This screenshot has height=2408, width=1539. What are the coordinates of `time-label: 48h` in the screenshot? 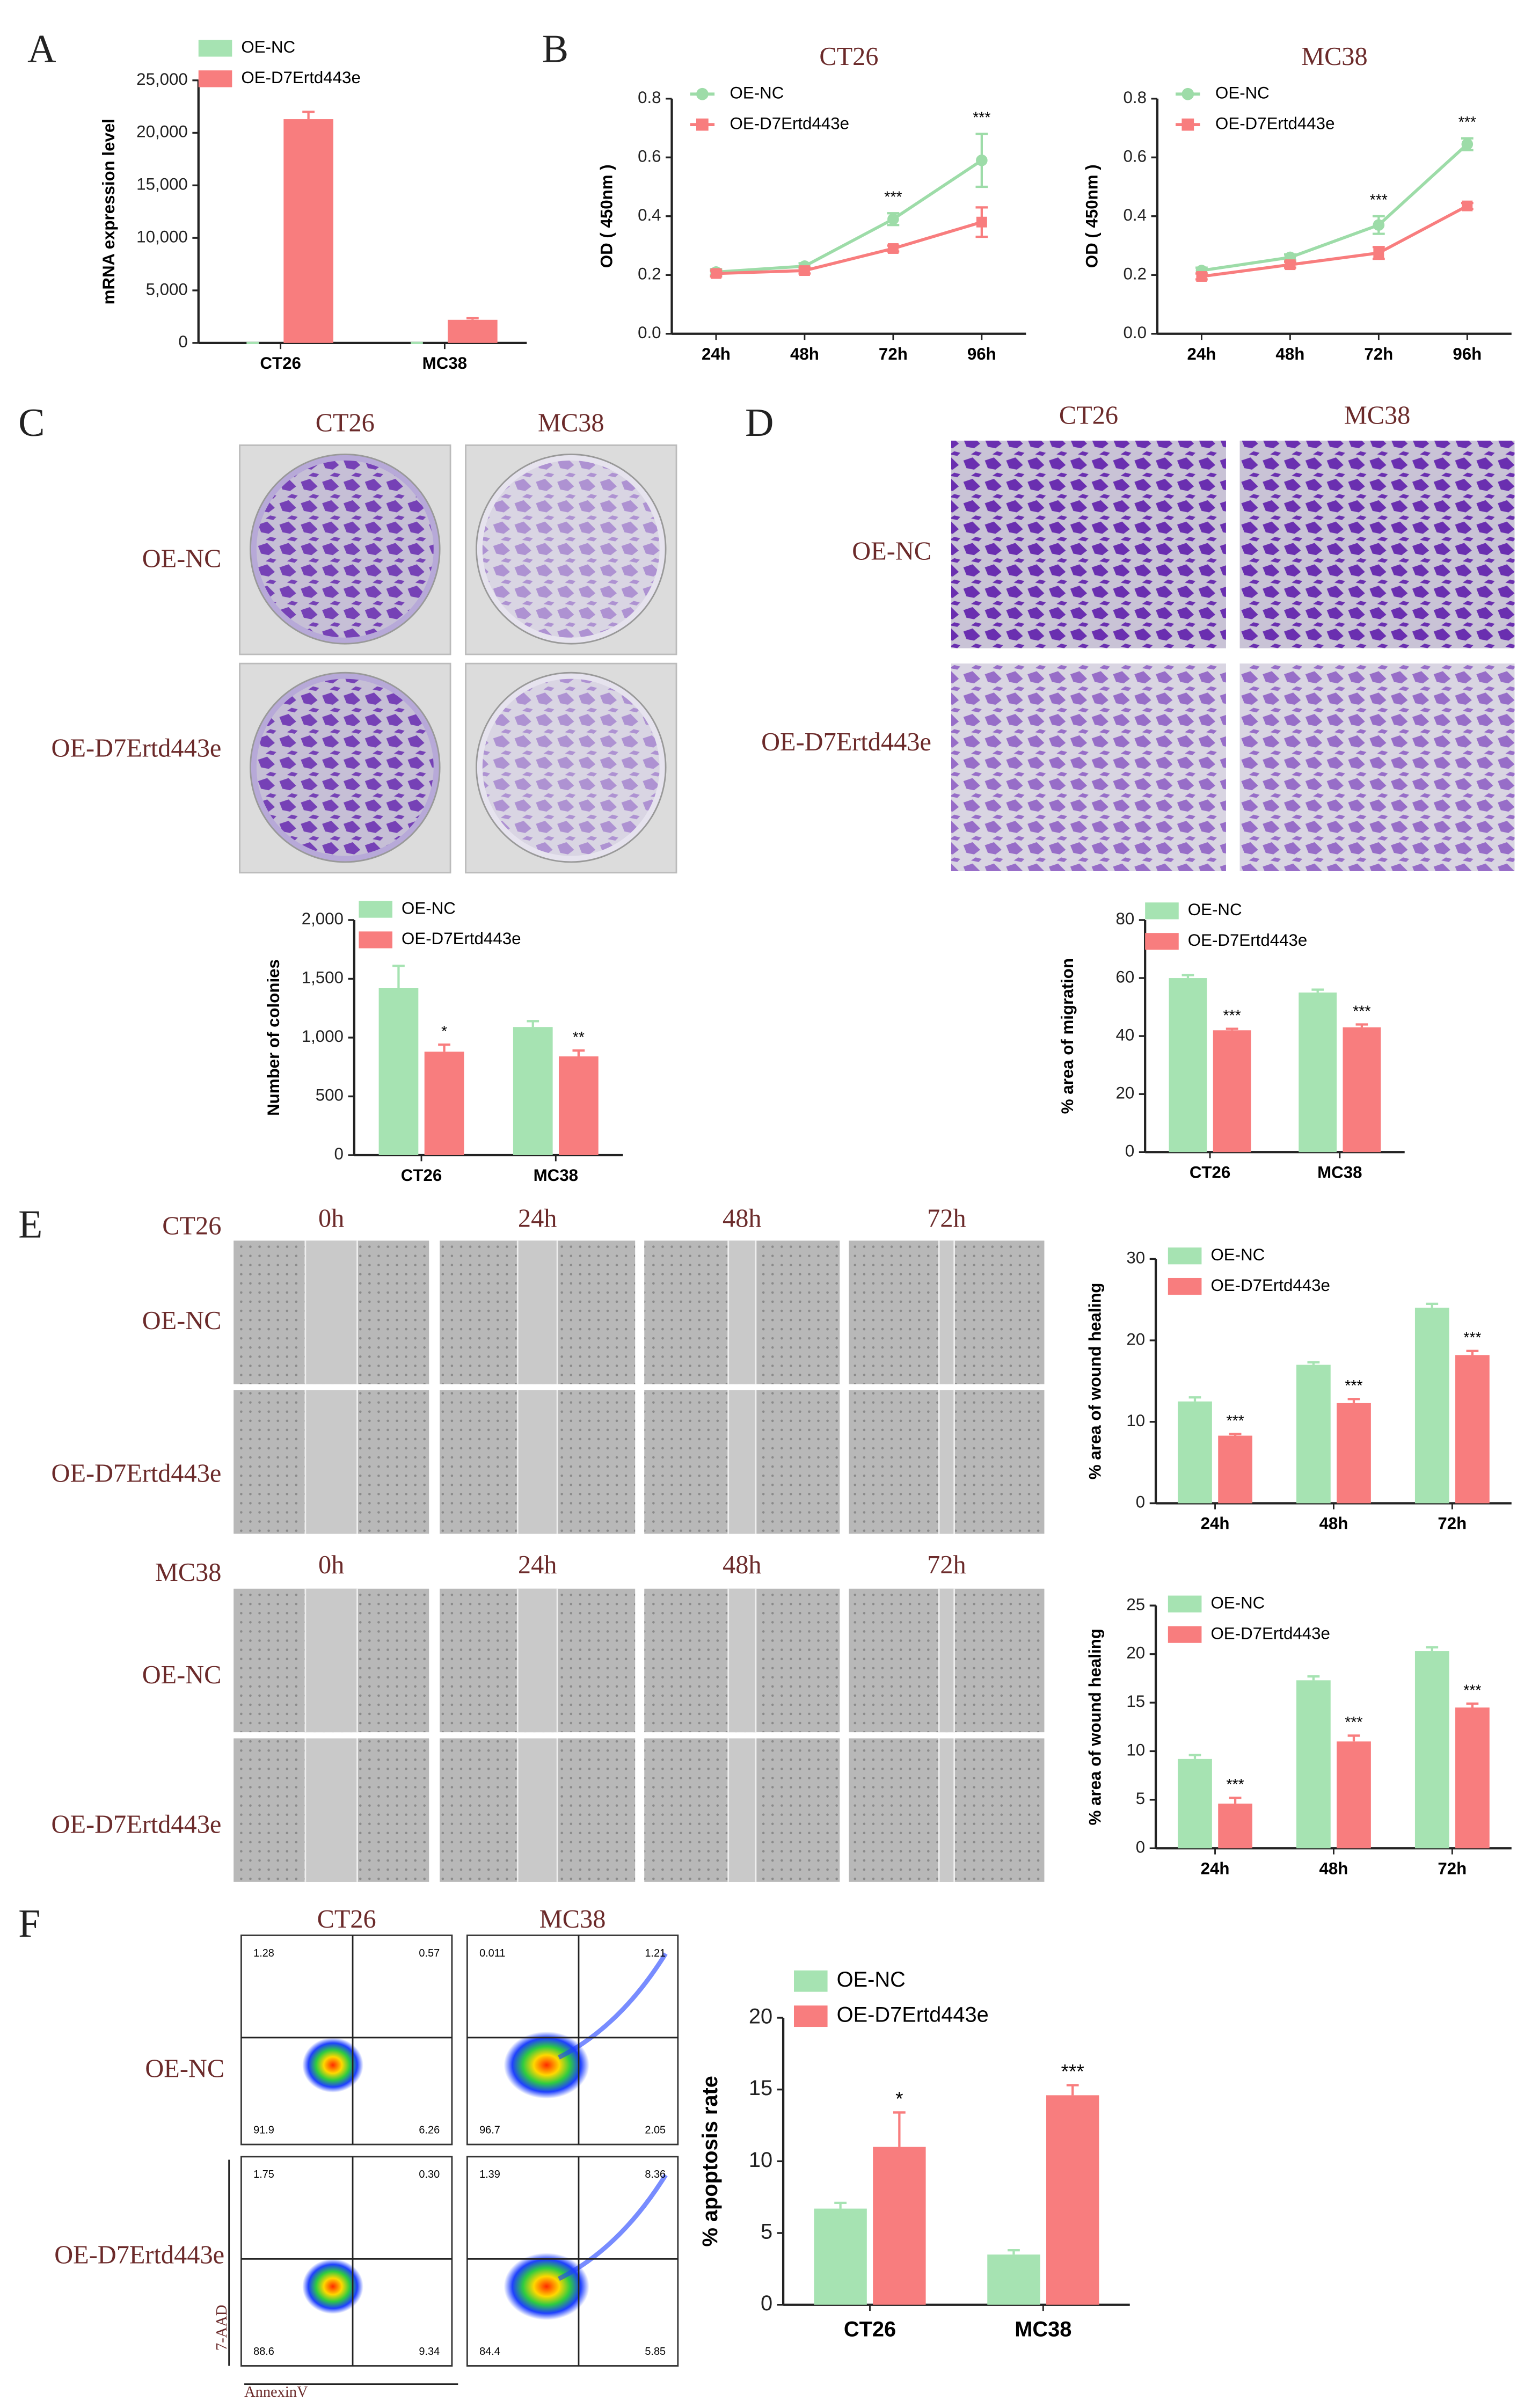 It's located at (742, 1565).